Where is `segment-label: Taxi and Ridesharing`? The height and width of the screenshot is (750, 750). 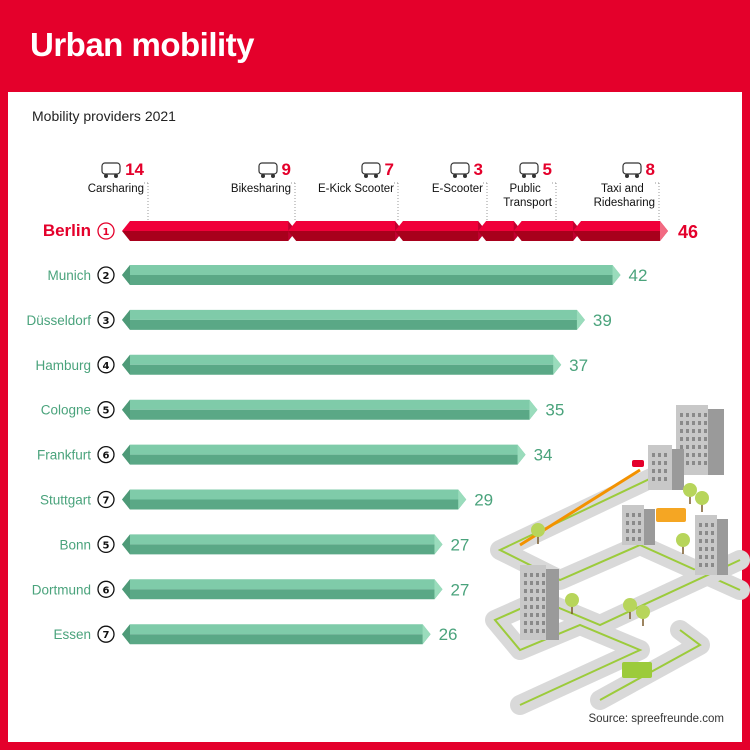 segment-label: Taxi and Ridesharing is located at coordinates (624, 196).